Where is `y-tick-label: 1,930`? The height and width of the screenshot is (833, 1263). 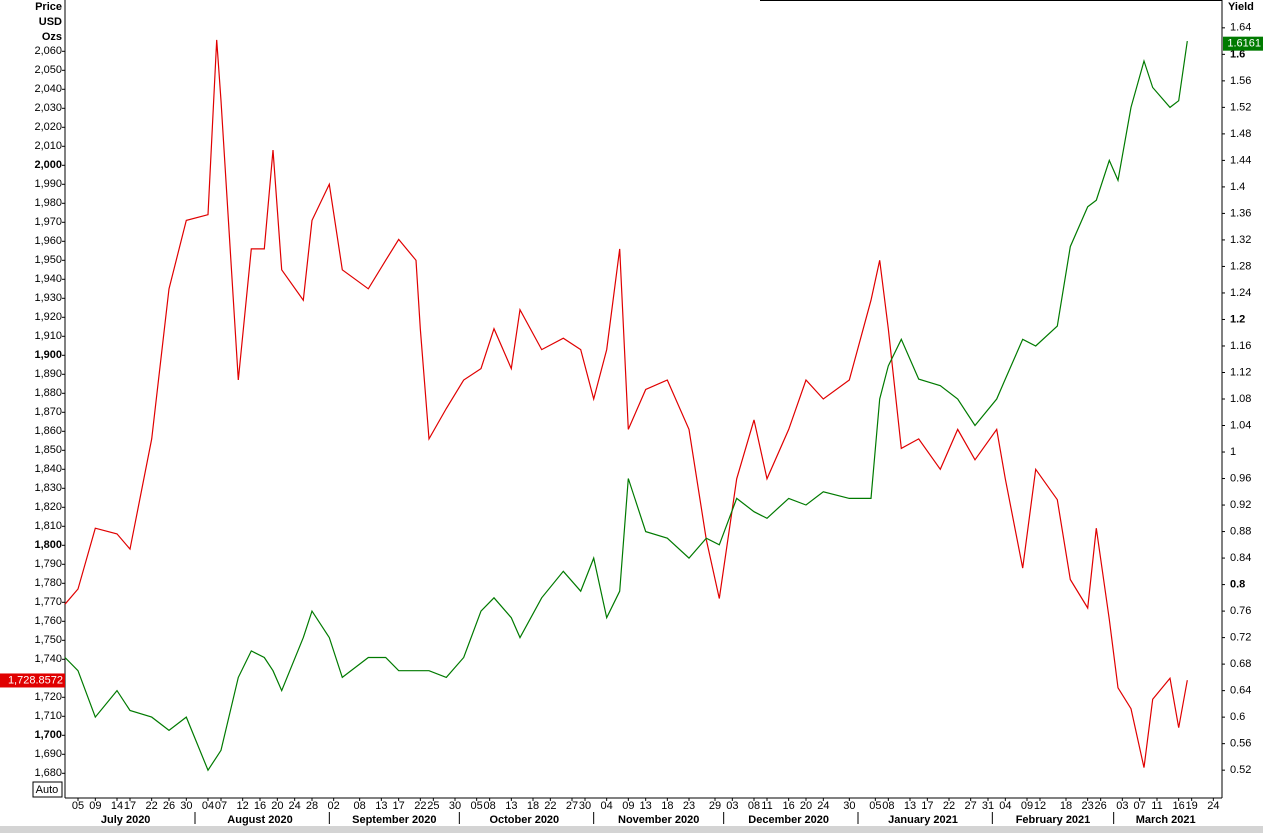 y-tick-label: 1,930 is located at coordinates (48, 298).